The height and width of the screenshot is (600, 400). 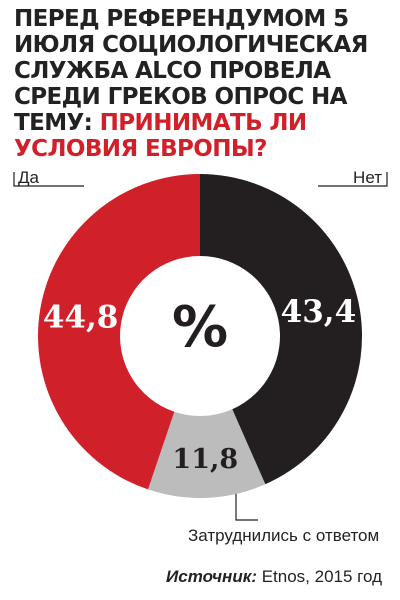 What do you see at coordinates (205, 459) in the screenshot?
I see `value-label-undecided: 11,8` at bounding box center [205, 459].